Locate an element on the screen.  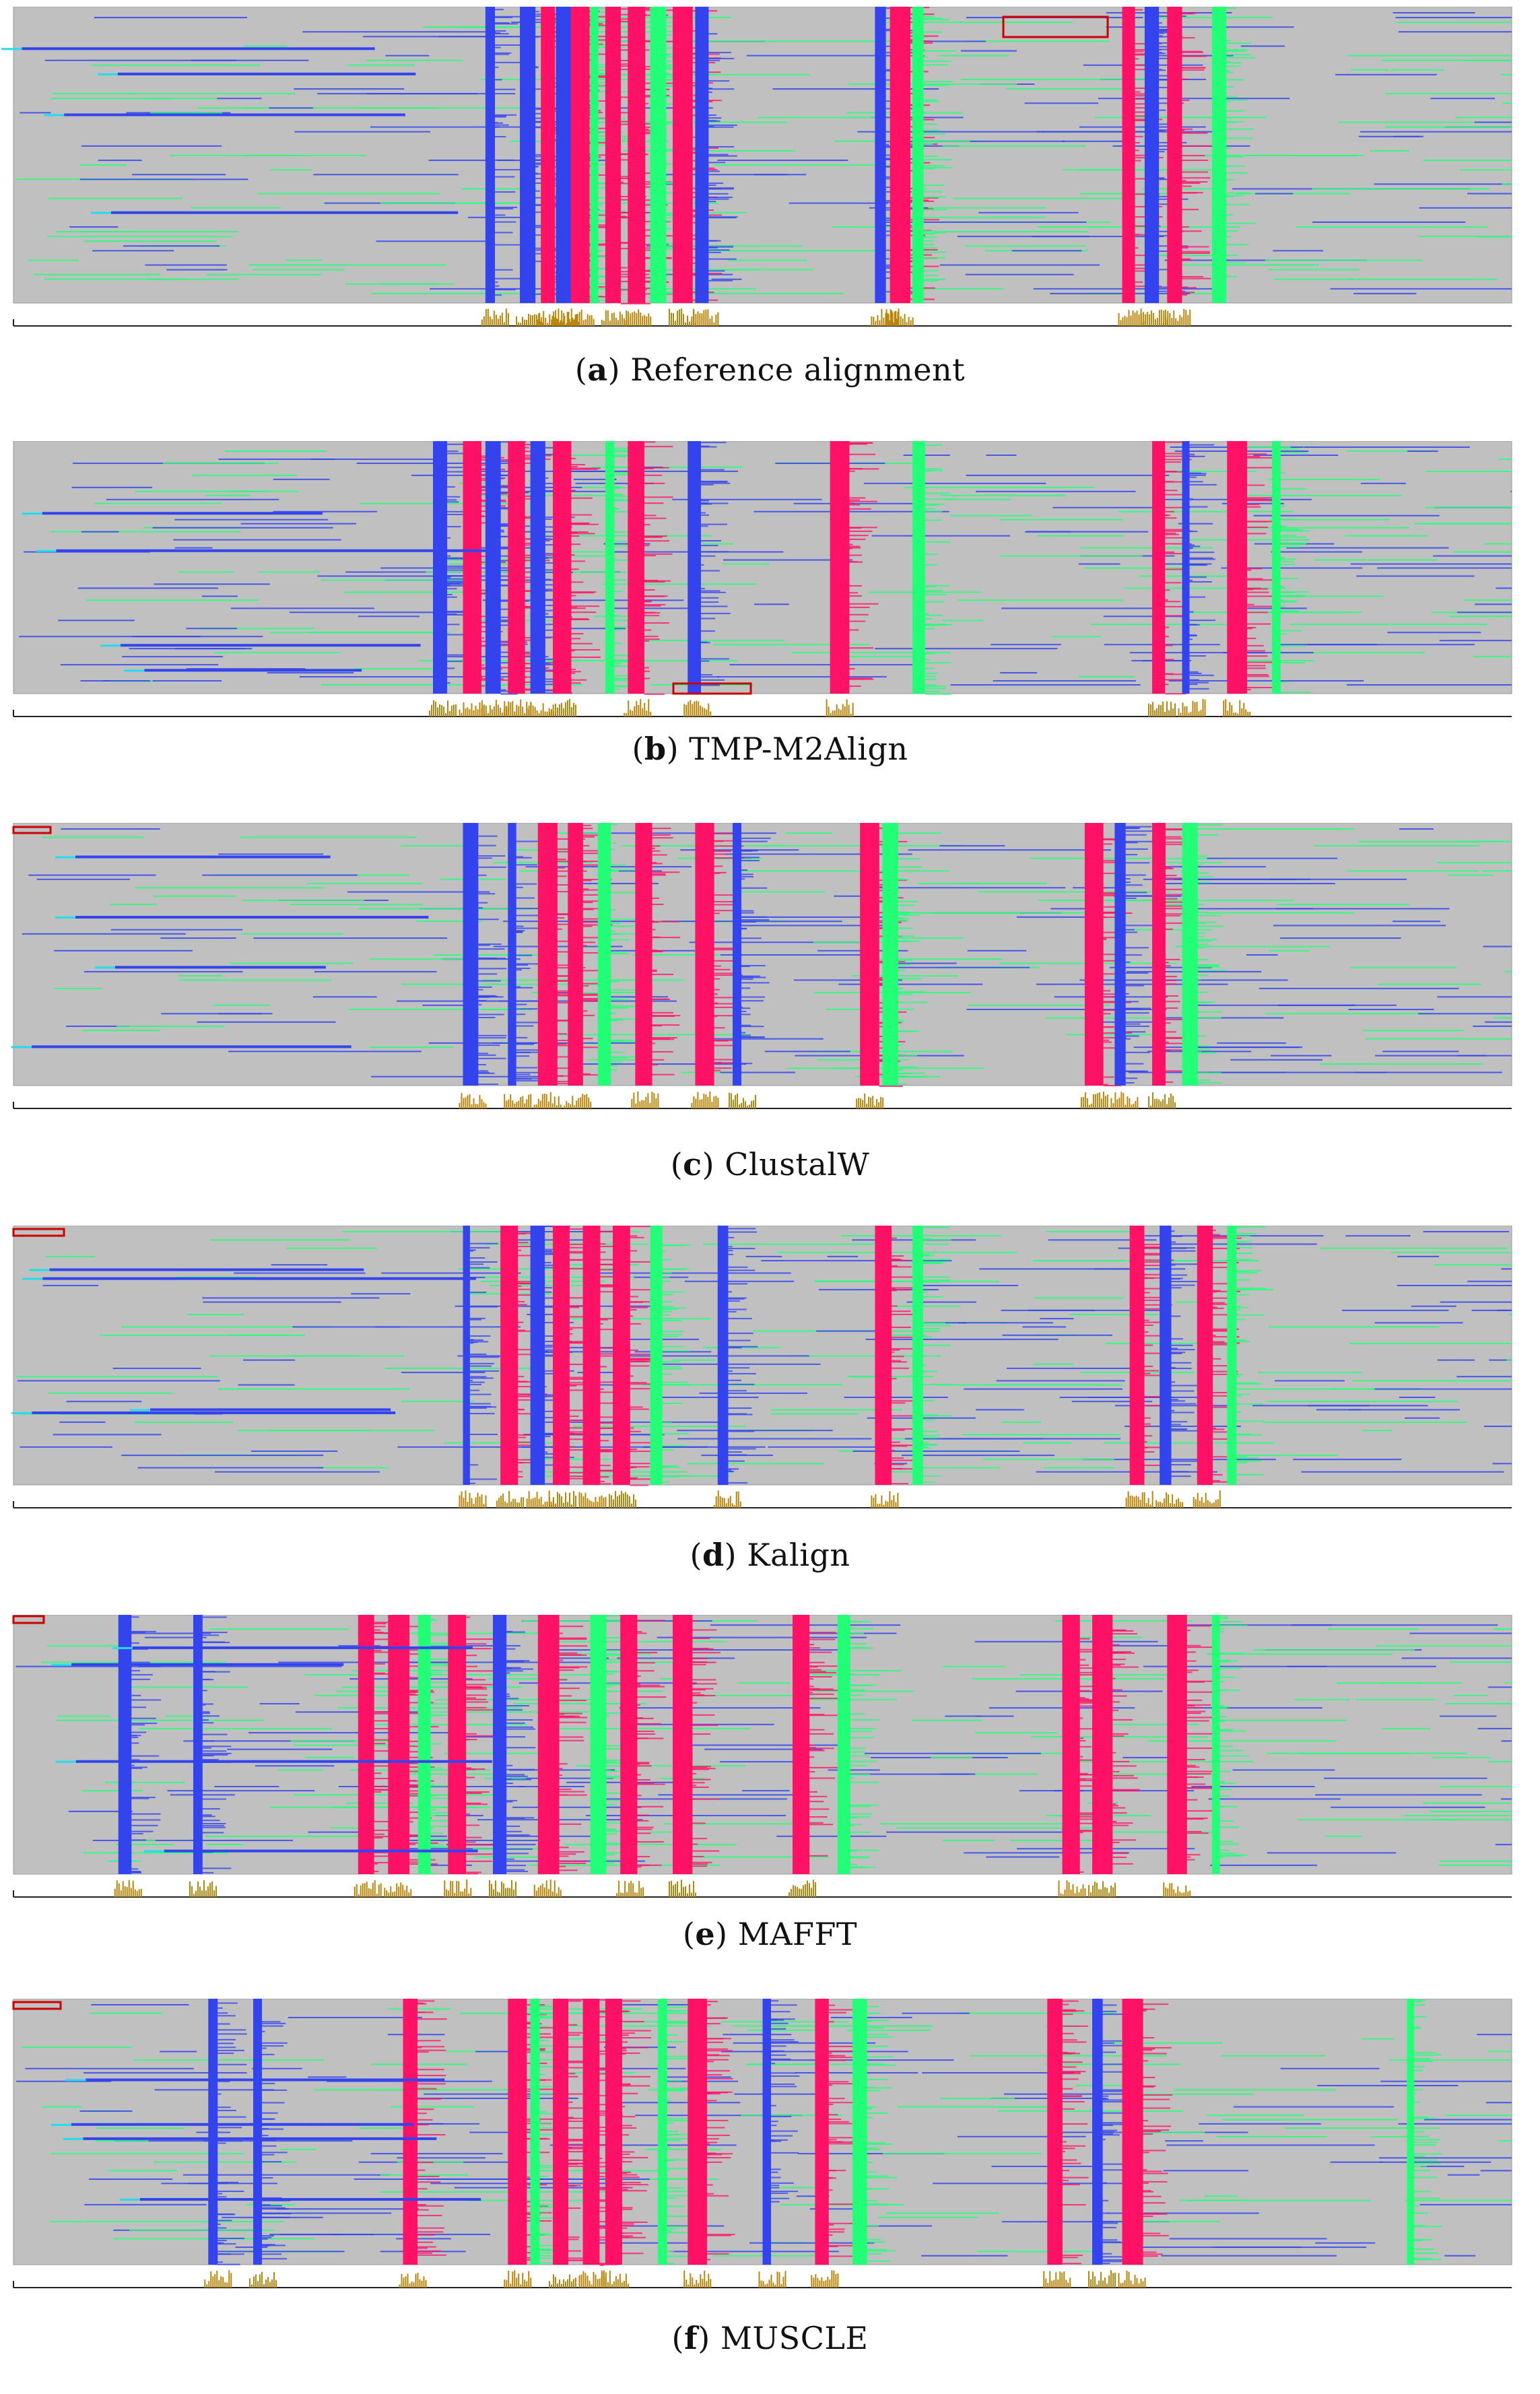
caption-label: ClustalW is located at coordinates (797, 1164).